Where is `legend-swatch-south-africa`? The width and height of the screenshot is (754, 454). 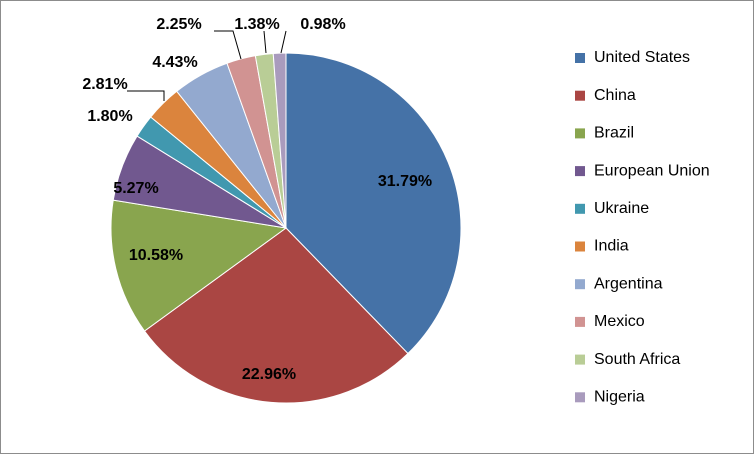
legend-swatch-south-africa is located at coordinates (580, 359).